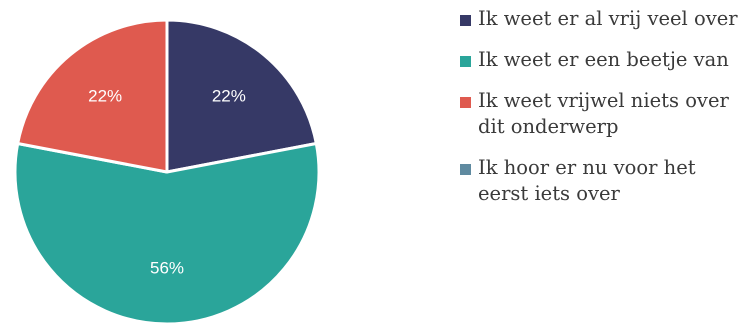  What do you see at coordinates (603, 113) in the screenshot?
I see `legend-label-vrijwel-niets: Ik weet vrijwel niets over dit onderwerp` at bounding box center [603, 113].